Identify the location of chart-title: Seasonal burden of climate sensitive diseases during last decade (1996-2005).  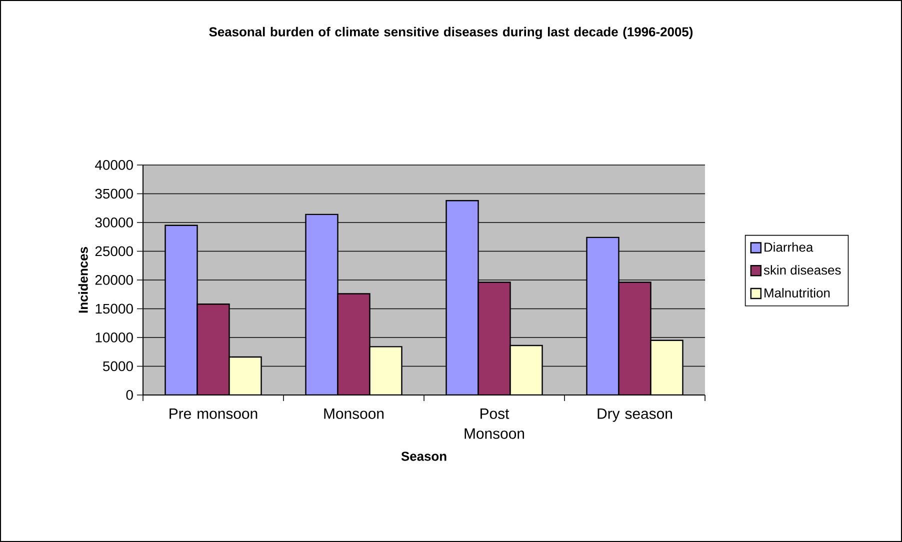
(451, 33).